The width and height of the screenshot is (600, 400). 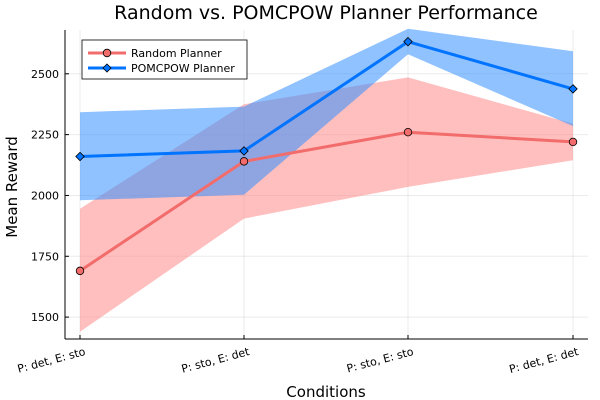 I want to click on y-tick-label-2000: 2000, so click(x=45, y=195).